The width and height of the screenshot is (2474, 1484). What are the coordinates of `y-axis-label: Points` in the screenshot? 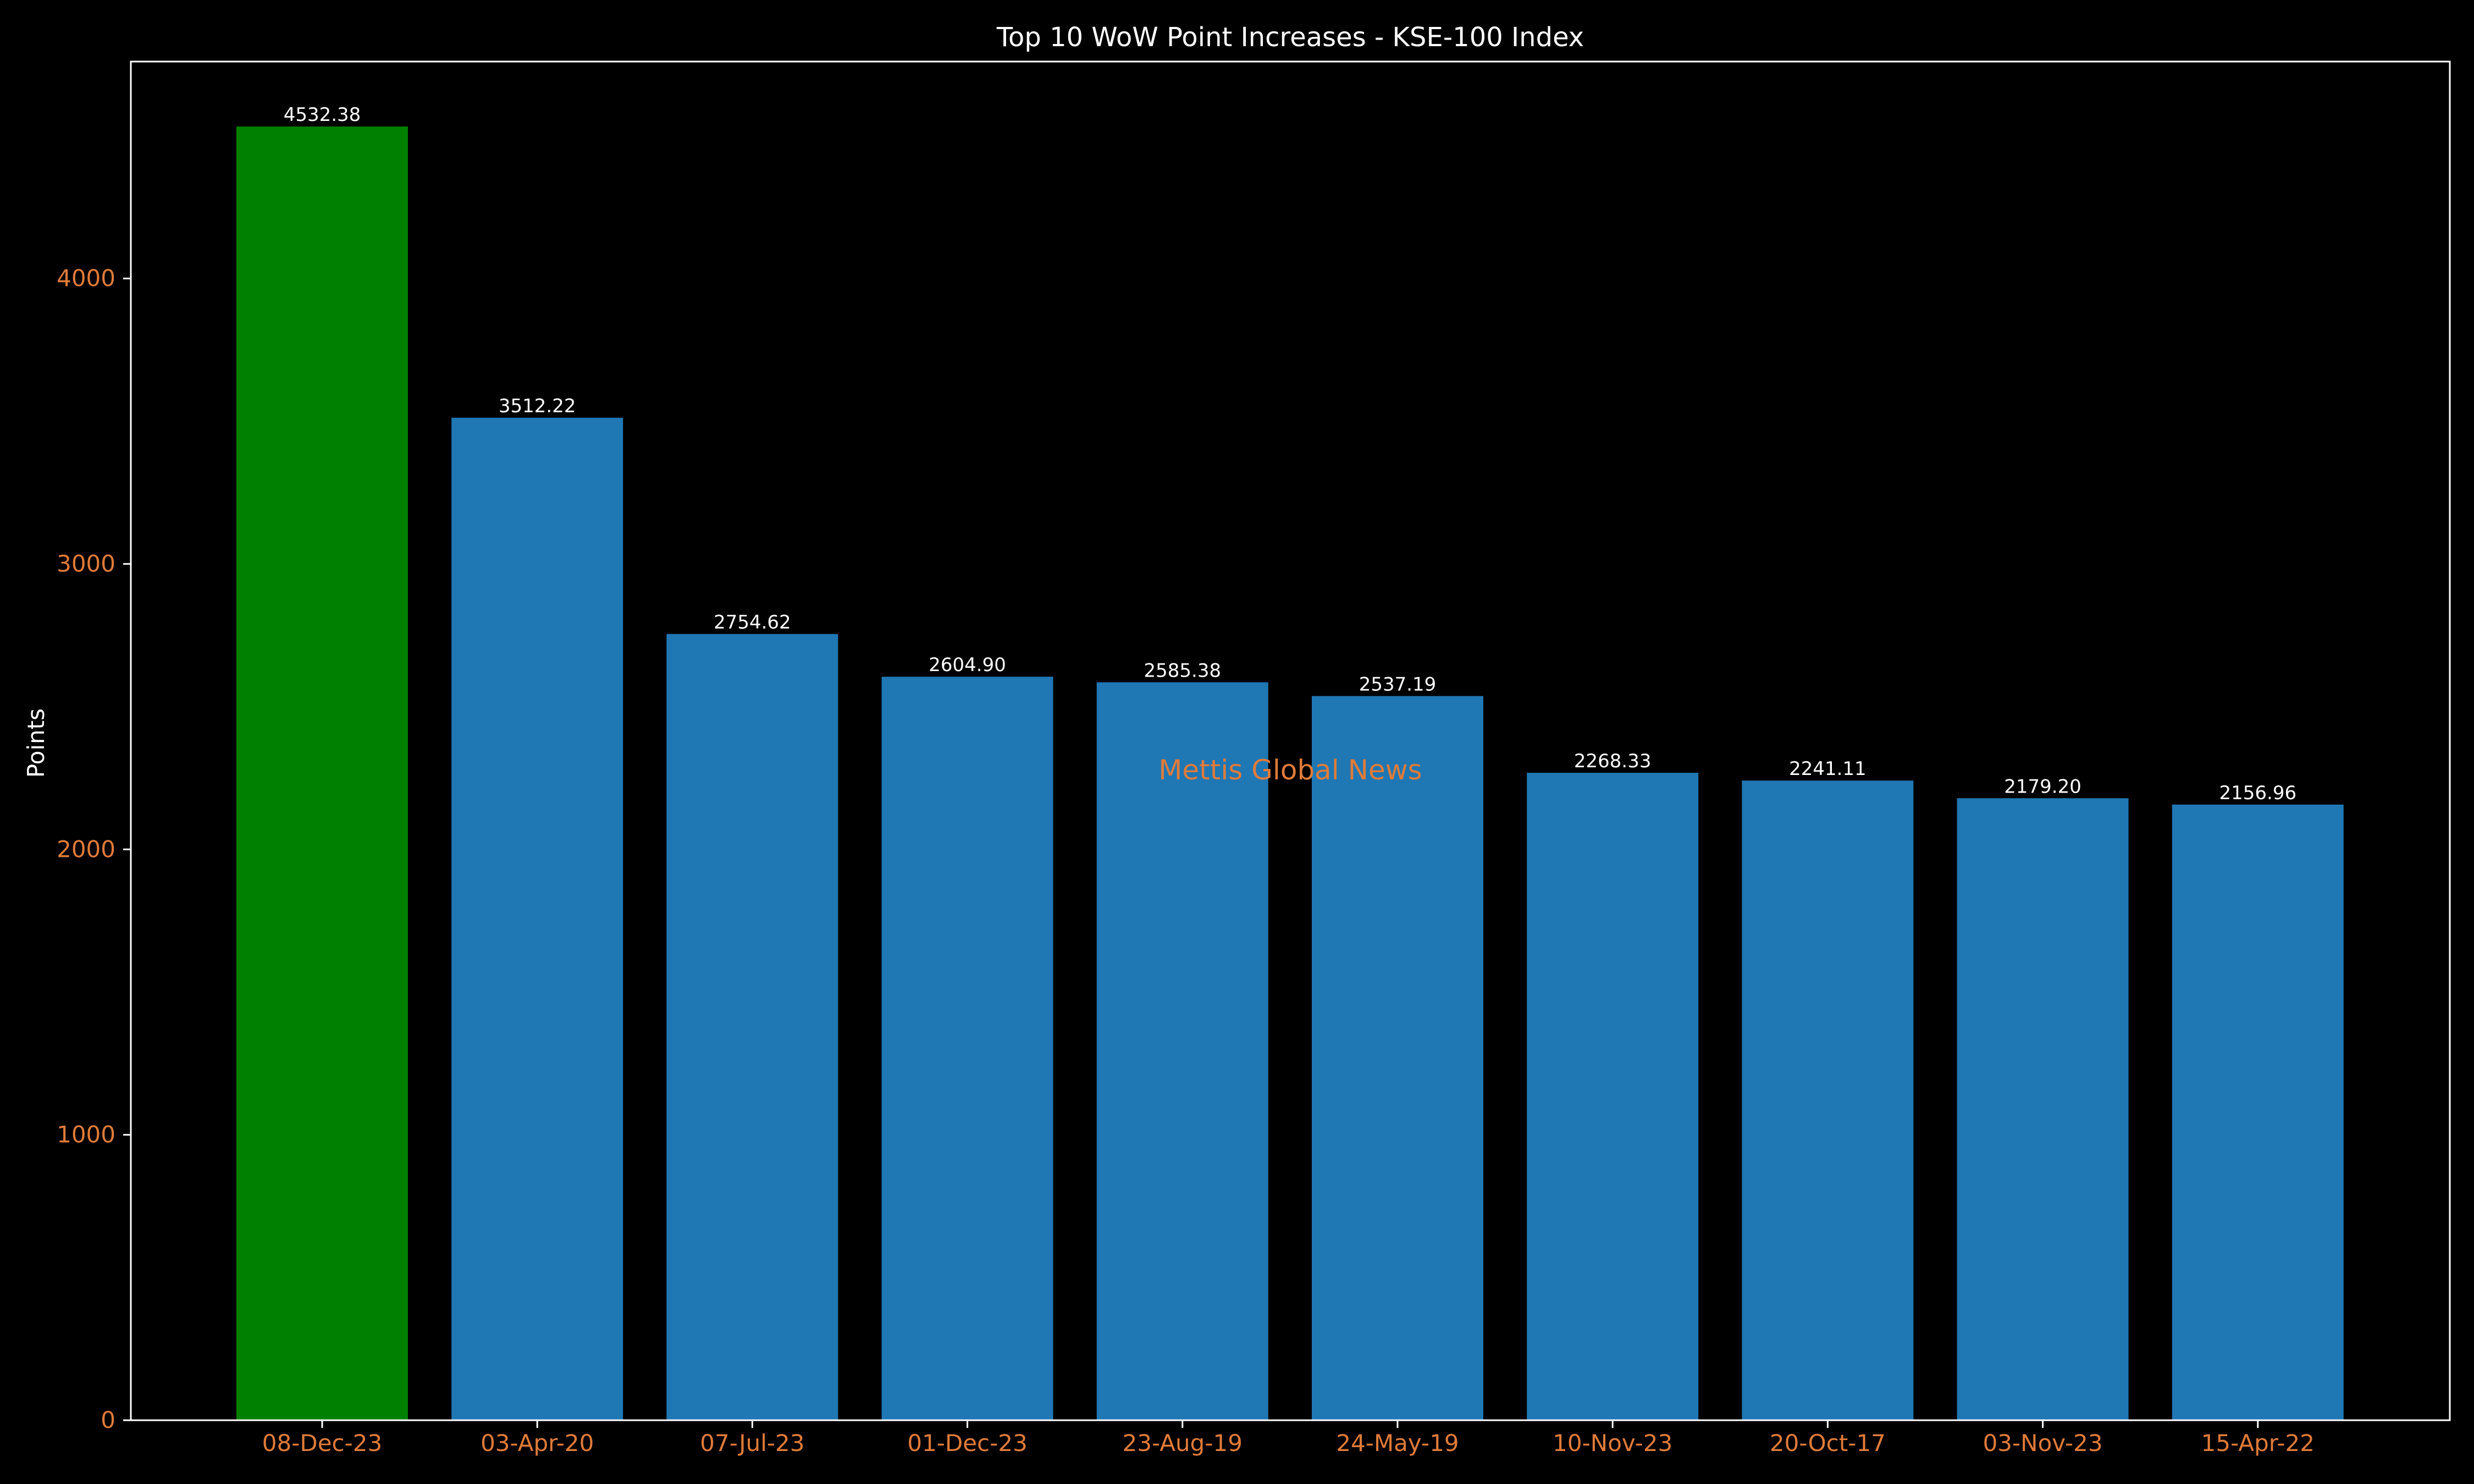 It's located at (36, 743).